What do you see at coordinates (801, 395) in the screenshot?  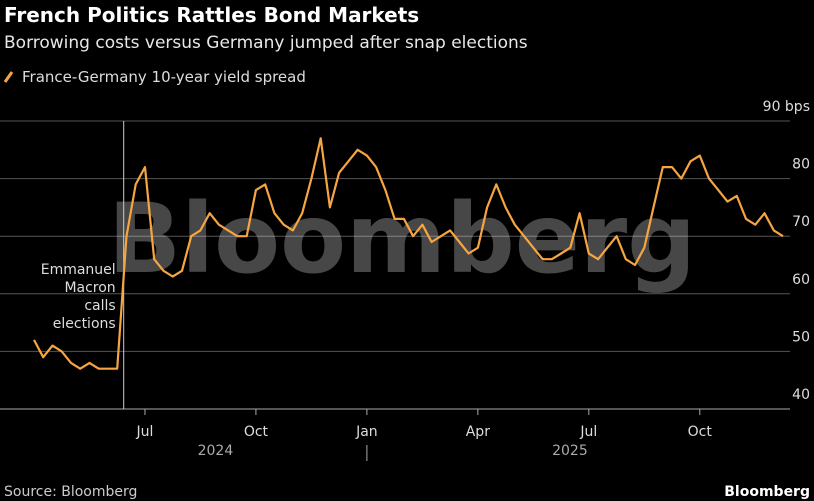 I see `y-tick-label: 40` at bounding box center [801, 395].